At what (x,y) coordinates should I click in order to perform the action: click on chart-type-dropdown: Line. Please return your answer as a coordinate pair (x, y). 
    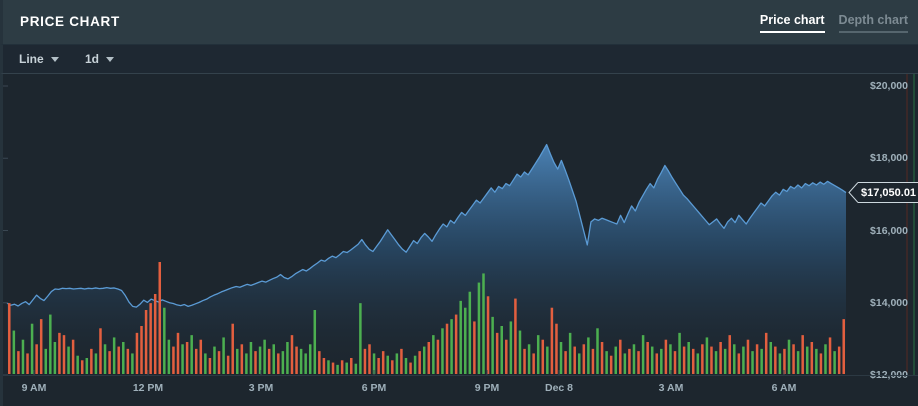
    Looking at the image, I should click on (39, 59).